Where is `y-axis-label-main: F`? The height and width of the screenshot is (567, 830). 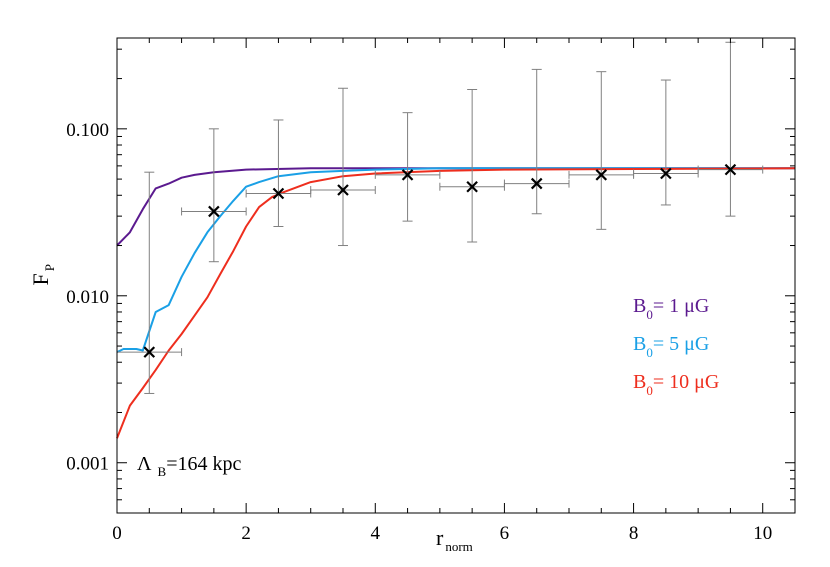
y-axis-label-main: F is located at coordinates (40, 279).